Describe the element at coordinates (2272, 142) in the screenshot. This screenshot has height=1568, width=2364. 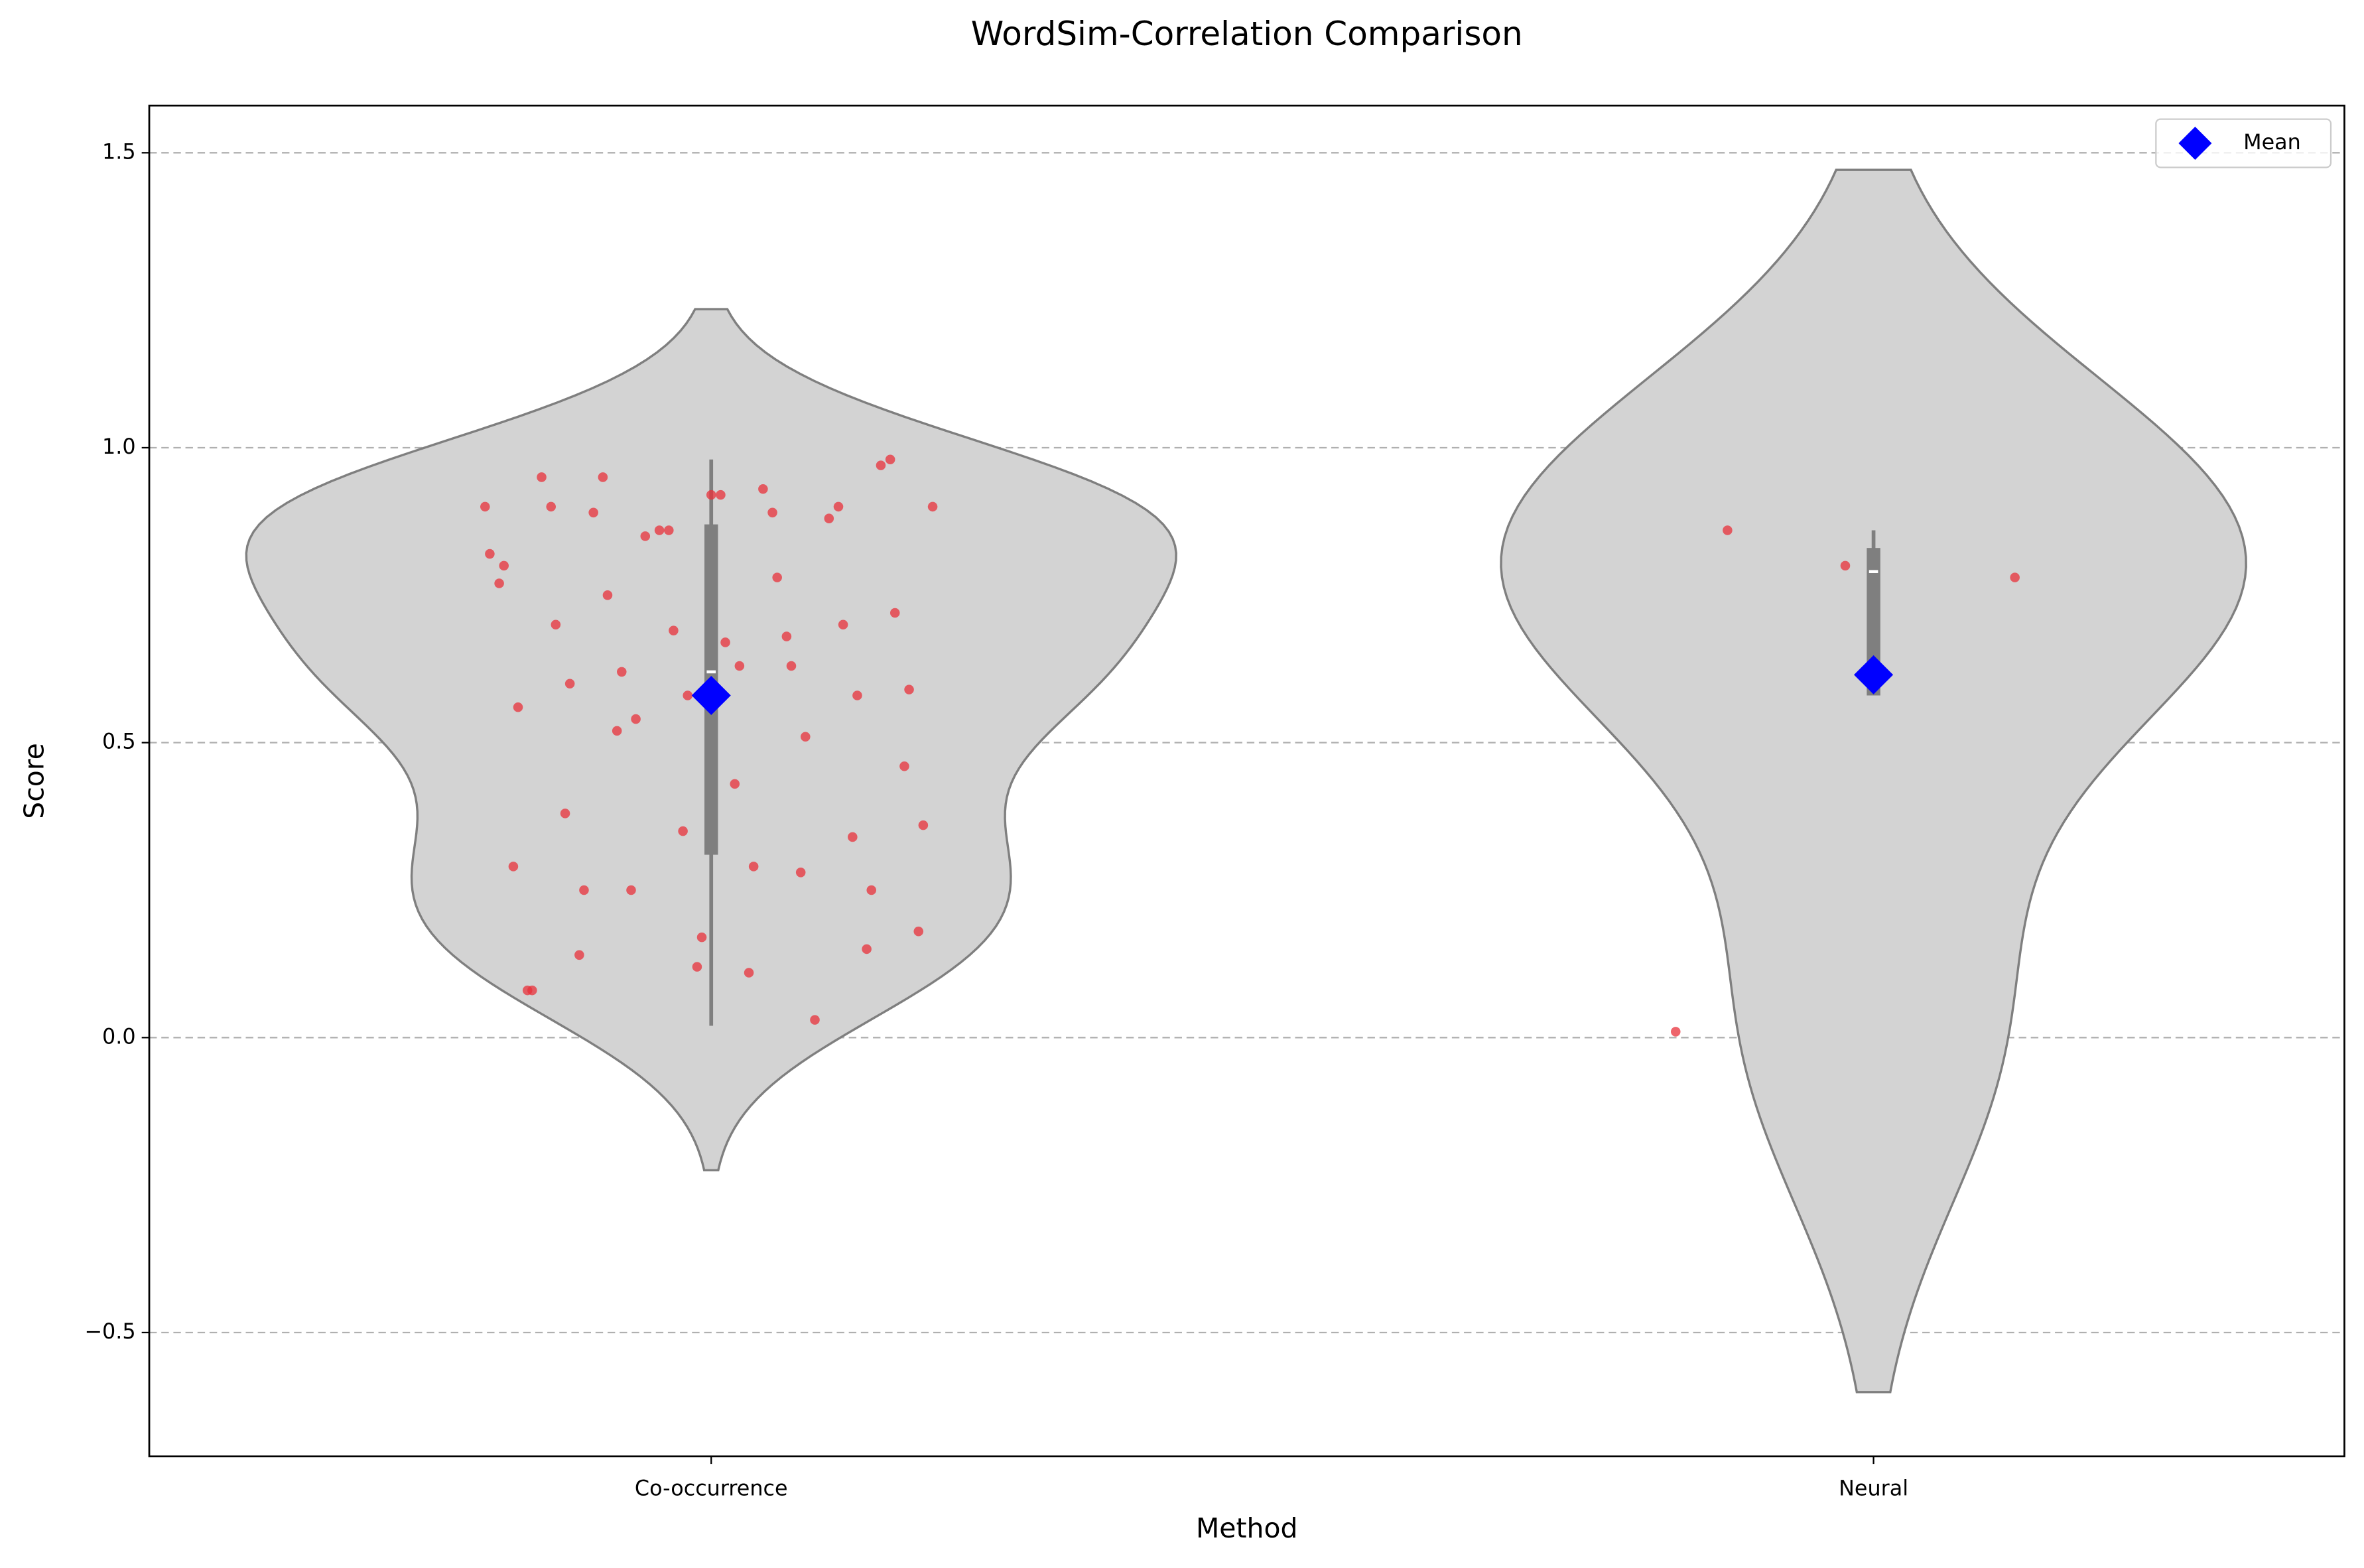
I see `legend-label: Mean` at that location.